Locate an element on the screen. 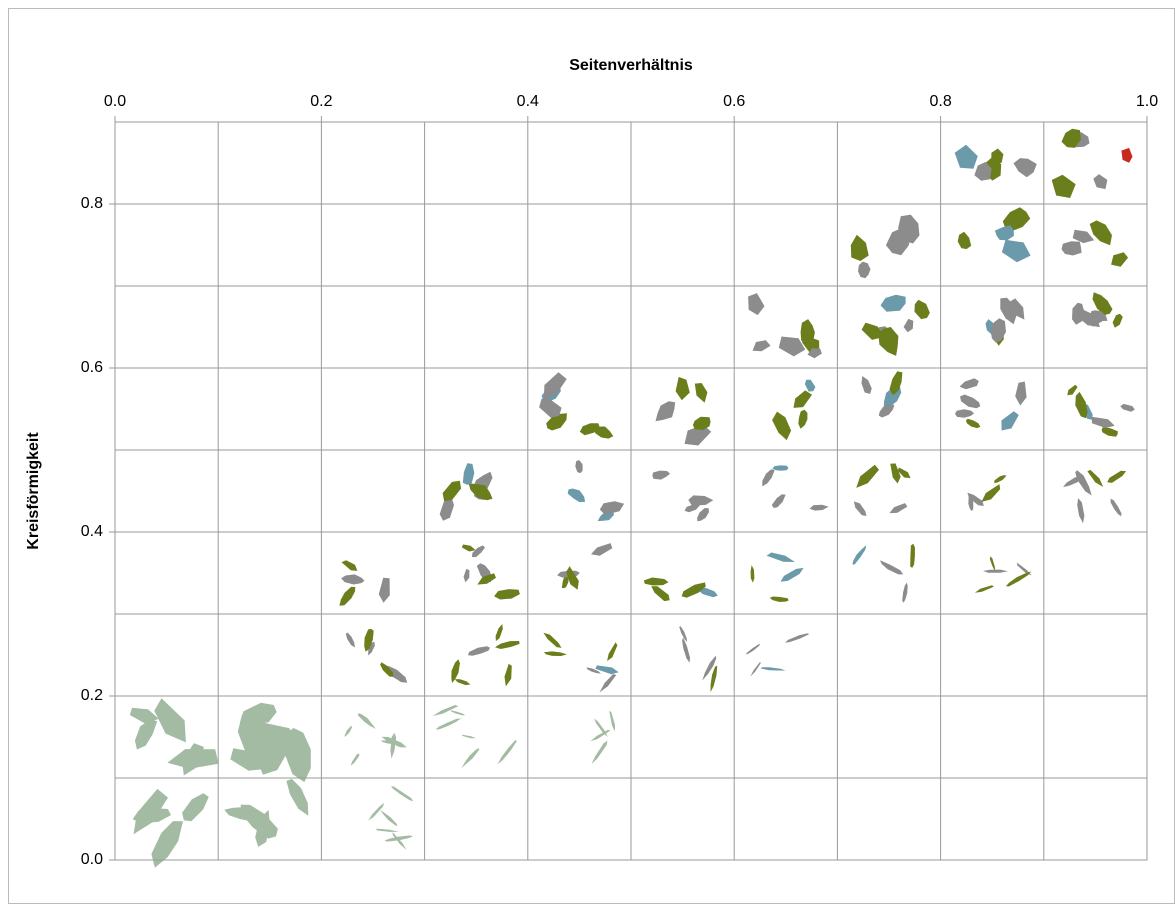 The width and height of the screenshot is (1175, 904). x-tick-label: 0.4 is located at coordinates (528, 101).